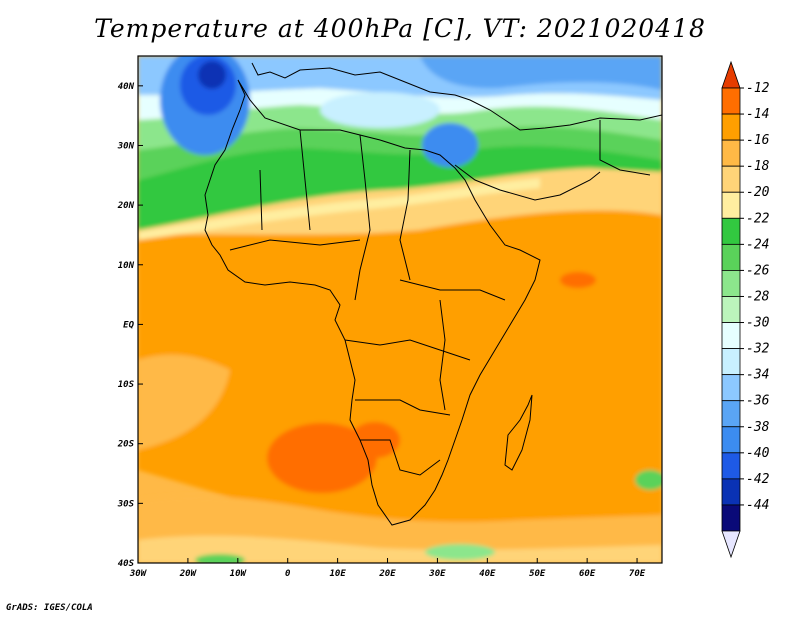 Image resolution: width=800 pixels, height=618 pixels. Describe the element at coordinates (126, 504) in the screenshot. I see `lat-tick-label: 30S` at that location.